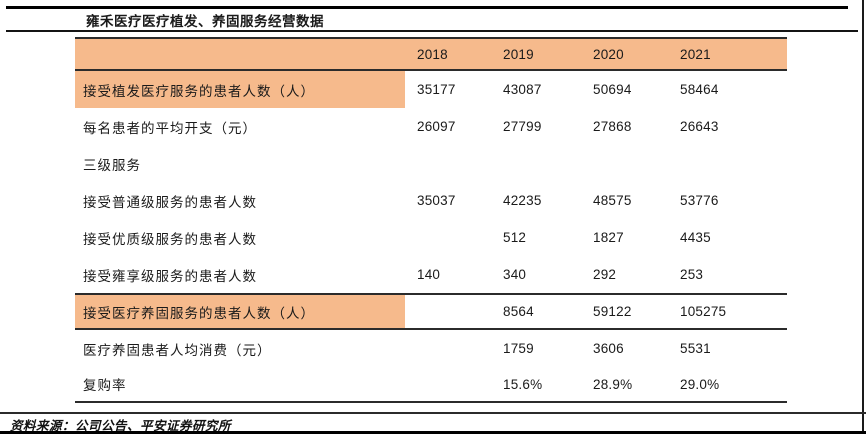 This screenshot has height=437, width=866. Describe the element at coordinates (612, 200) in the screenshot. I see `cell-value: 48575` at that location.